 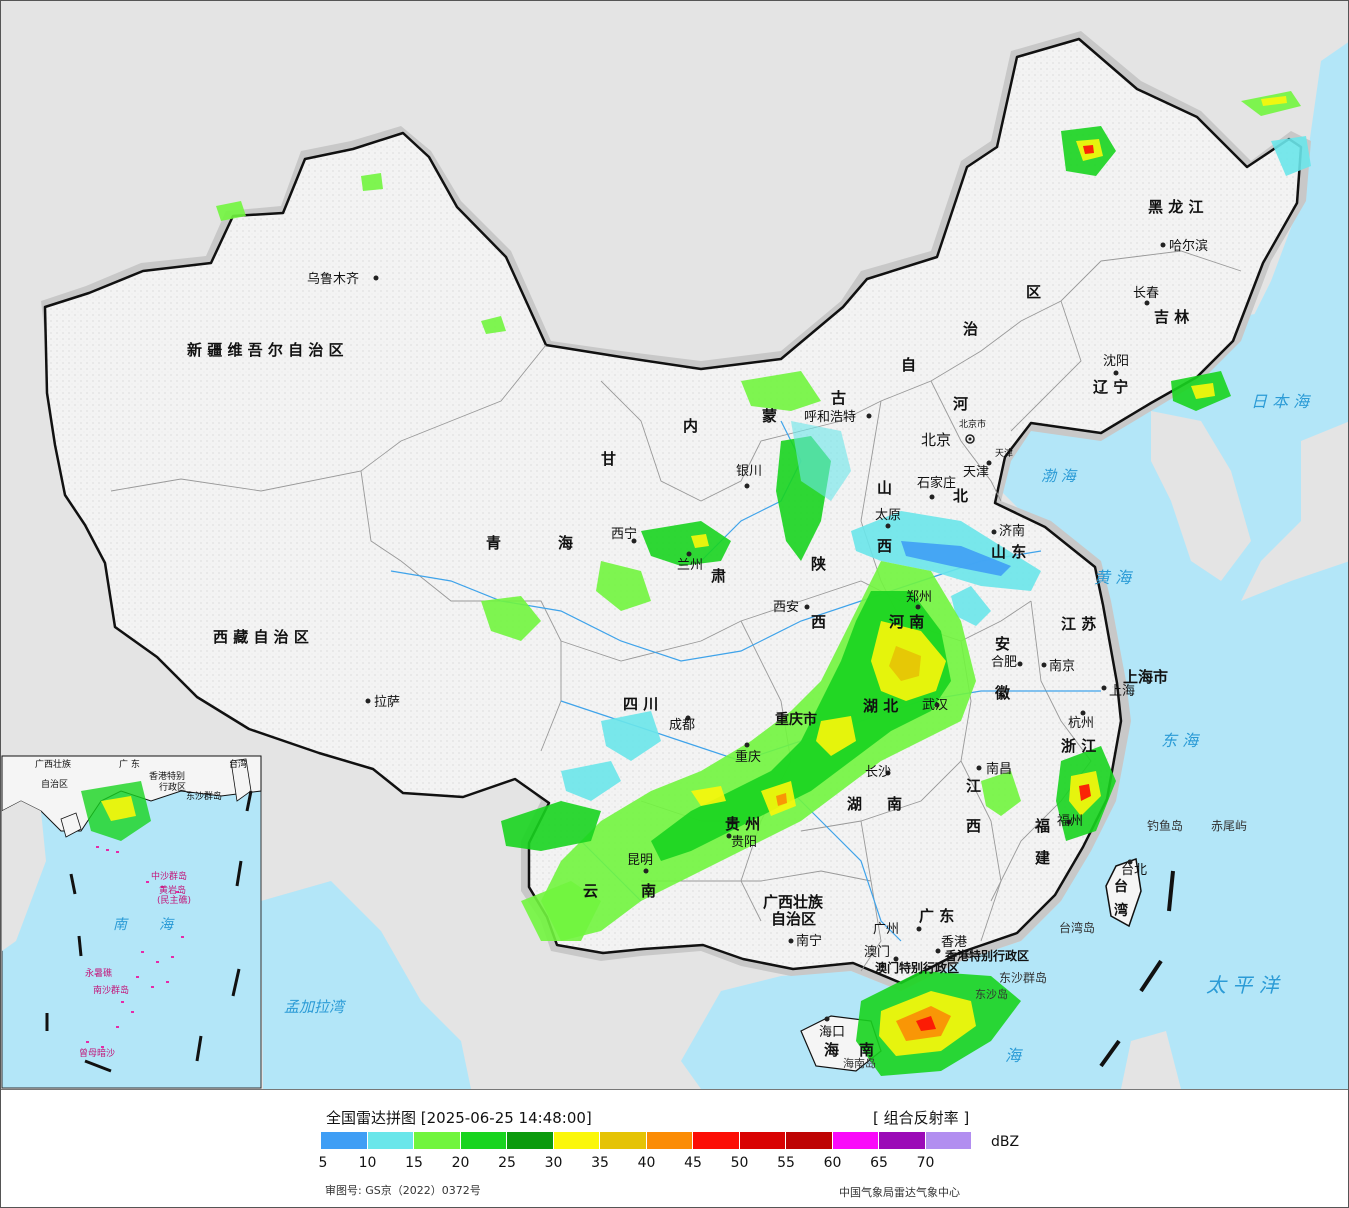 I want to click on scale-tick-label: 50, so click(x=739, y=1163).